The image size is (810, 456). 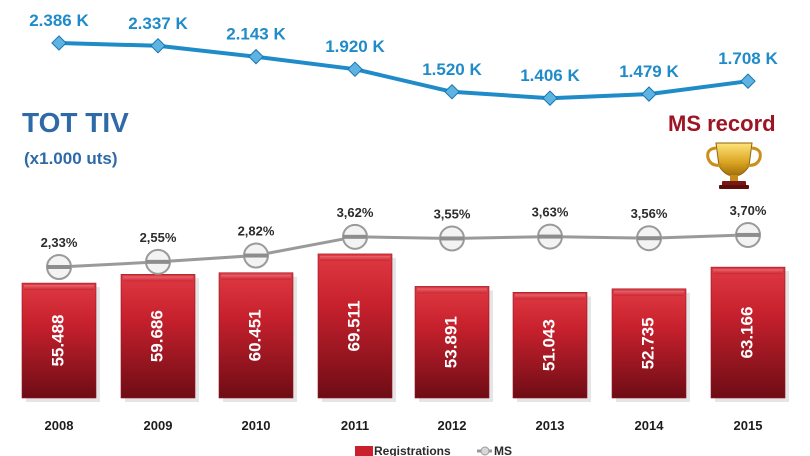 I want to click on bar-value-label-2008: 55.488, so click(x=57, y=341).